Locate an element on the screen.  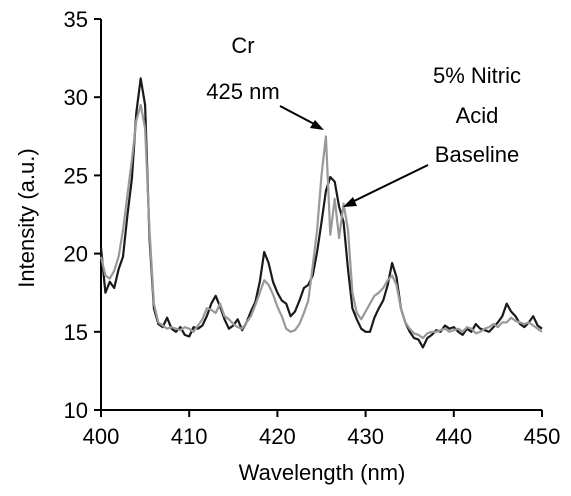
annotation-baseline-line-3: Baseline is located at coordinates (477, 154).